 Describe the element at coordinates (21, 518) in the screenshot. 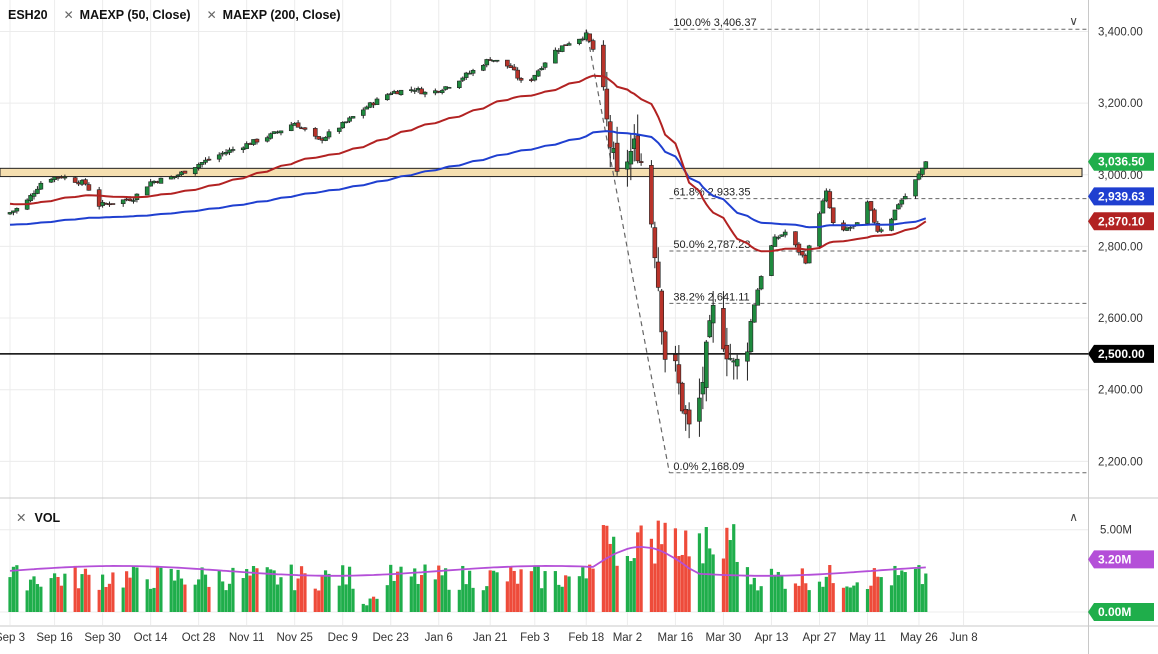

I see `remove-volume-icon: ✕` at that location.